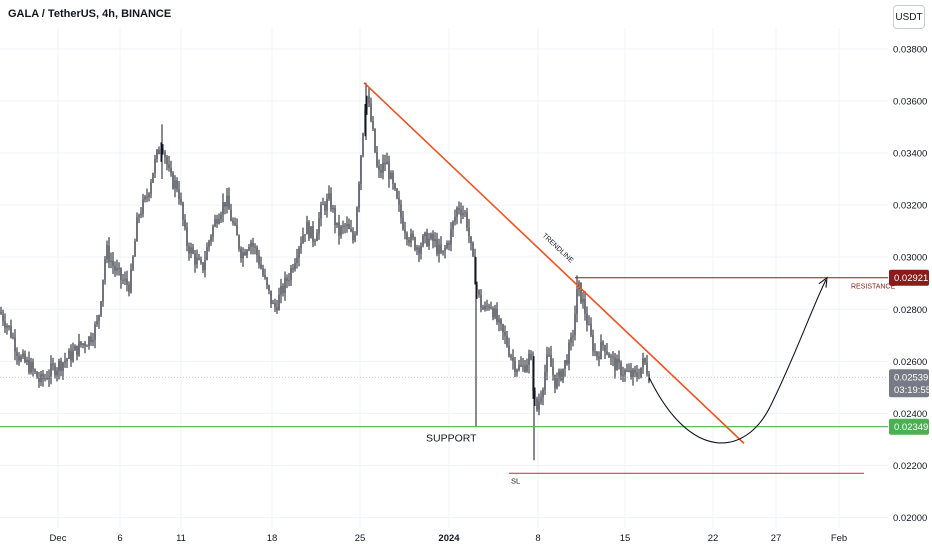 This screenshot has width=932, height=550. What do you see at coordinates (360, 538) in the screenshot?
I see `x-tick-label: 25` at bounding box center [360, 538].